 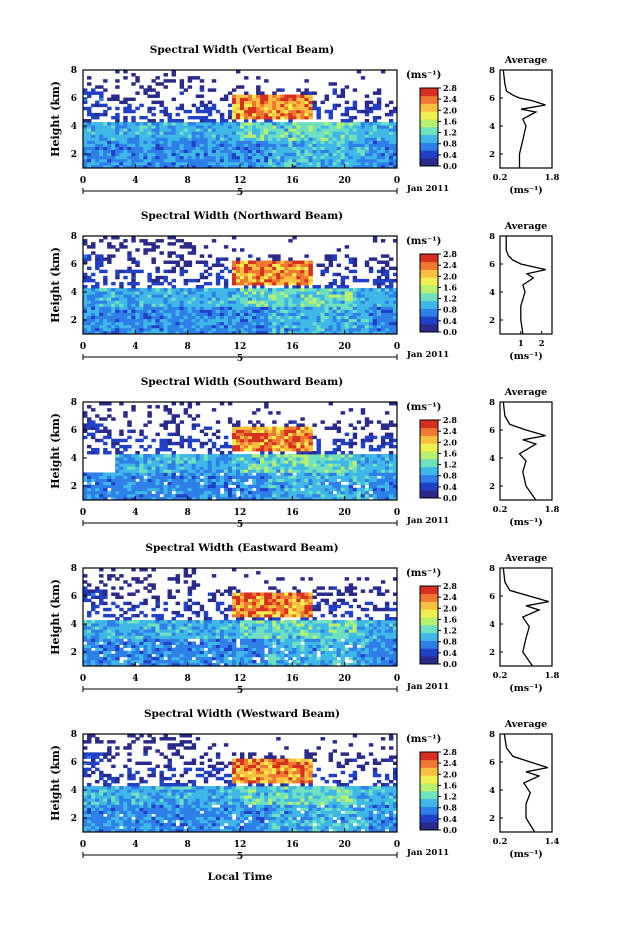 What do you see at coordinates (74, 265) in the screenshot?
I see `y-tick-label: 6` at bounding box center [74, 265].